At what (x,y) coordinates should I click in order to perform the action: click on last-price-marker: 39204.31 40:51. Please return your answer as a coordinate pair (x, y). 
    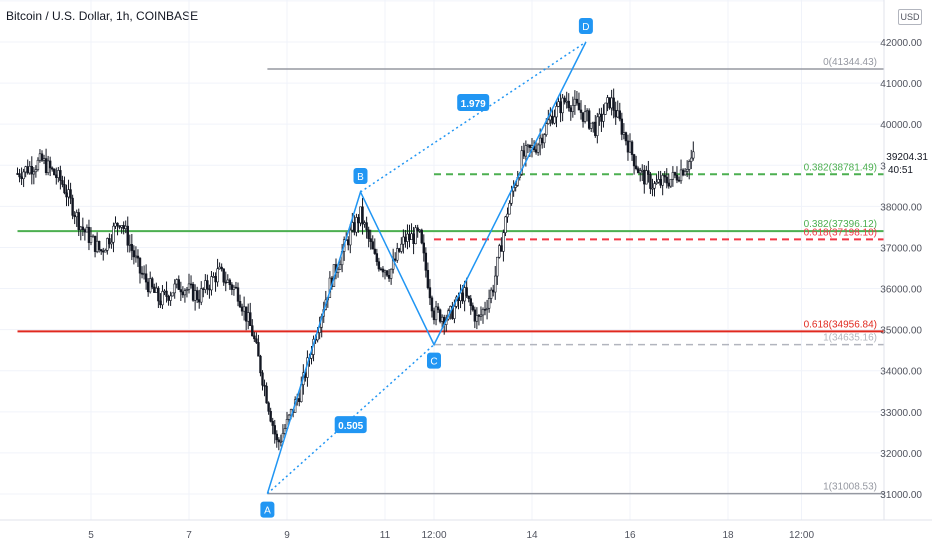
    Looking at the image, I should click on (908, 162).